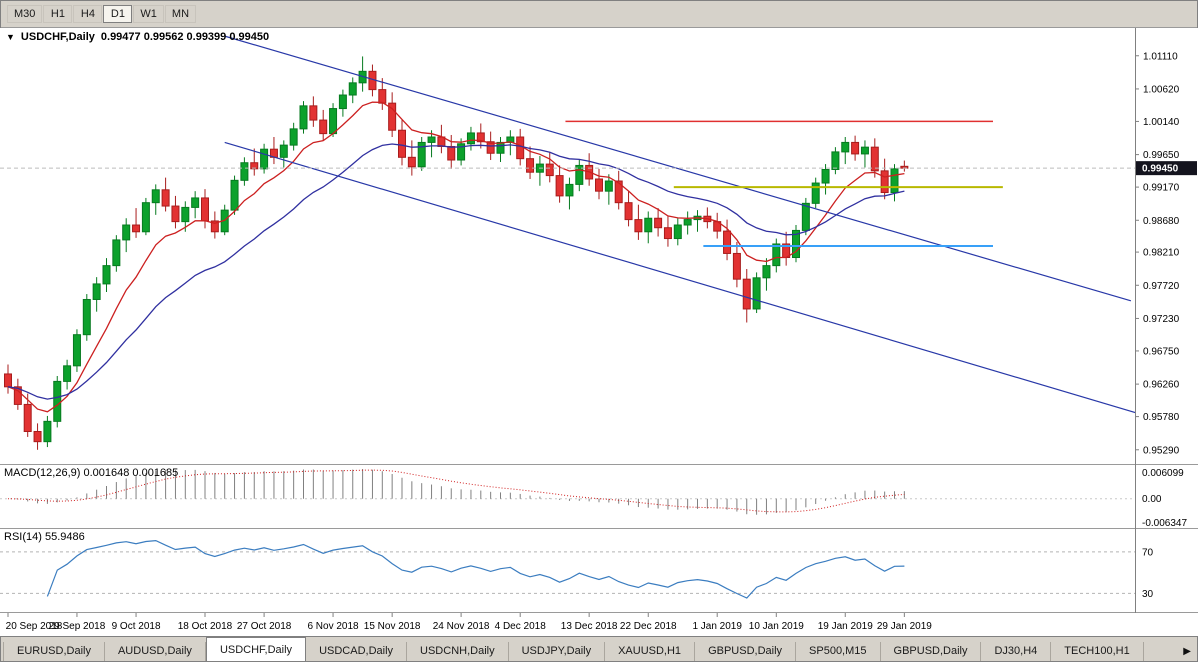 The height and width of the screenshot is (662, 1198). What do you see at coordinates (136, 626) in the screenshot?
I see `svg-text: 9 Oct 2018` at bounding box center [136, 626].